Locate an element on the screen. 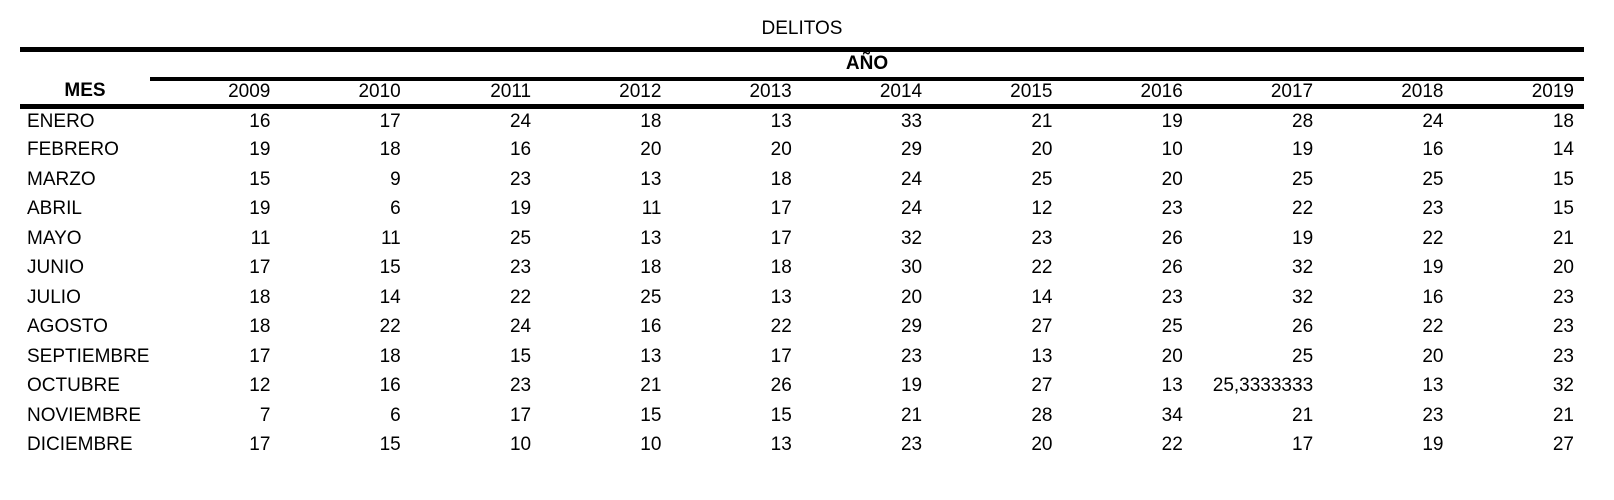 The width and height of the screenshot is (1614, 500). month-label: SEPTIEMBRE is located at coordinates (88, 356).